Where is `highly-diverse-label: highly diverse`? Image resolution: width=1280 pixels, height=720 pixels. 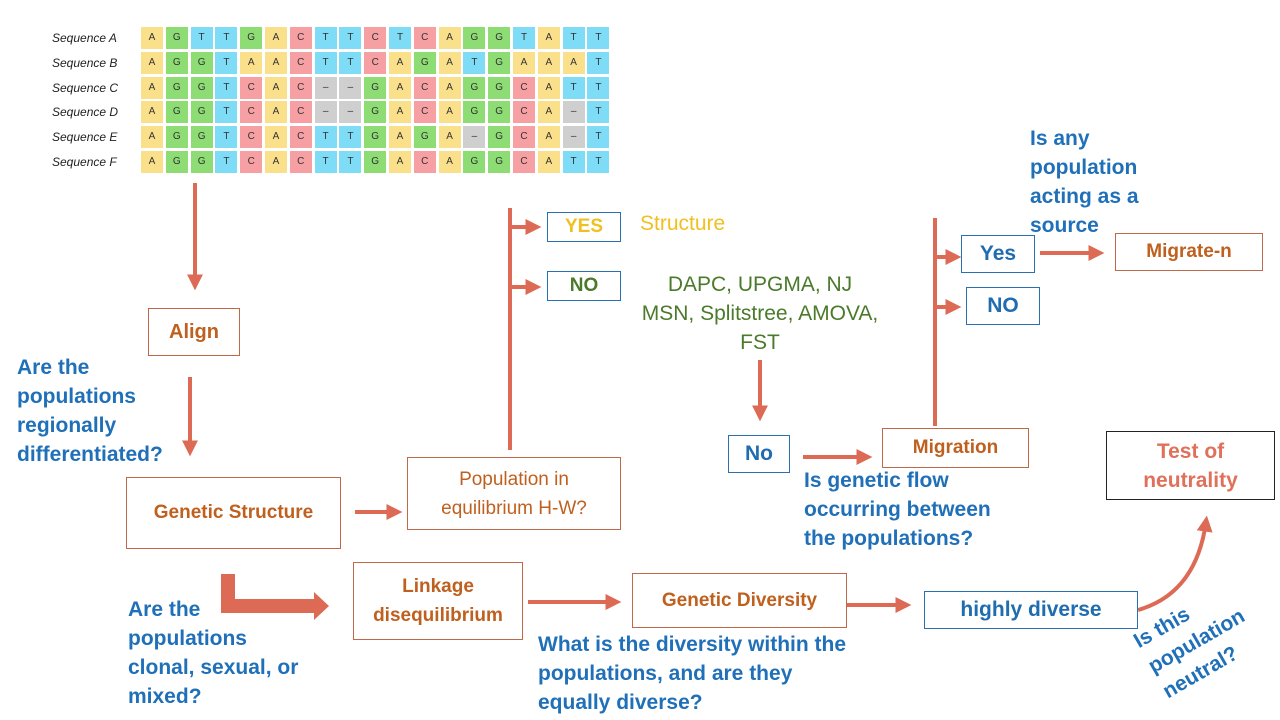
highly-diverse-label: highly diverse is located at coordinates (1031, 609).